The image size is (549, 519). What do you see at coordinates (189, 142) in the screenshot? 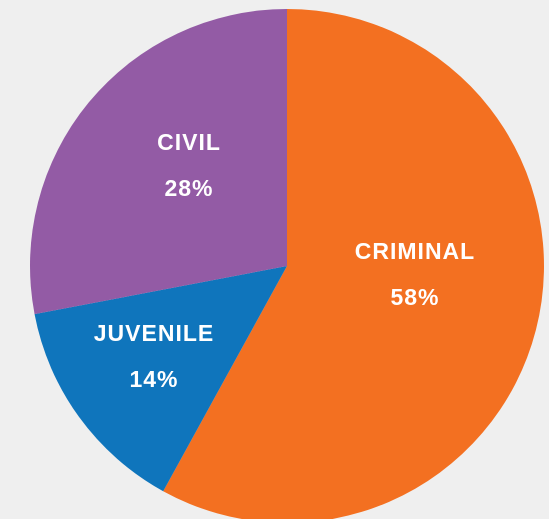
I see `slice-name-label-civil: CIVIL` at bounding box center [189, 142].